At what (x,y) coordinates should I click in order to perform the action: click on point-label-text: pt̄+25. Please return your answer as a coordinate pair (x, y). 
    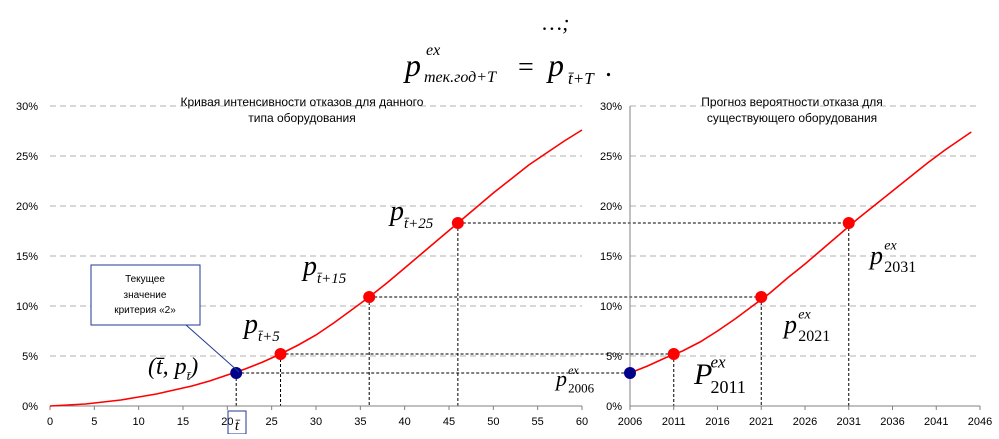
    Looking at the image, I should click on (411, 214).